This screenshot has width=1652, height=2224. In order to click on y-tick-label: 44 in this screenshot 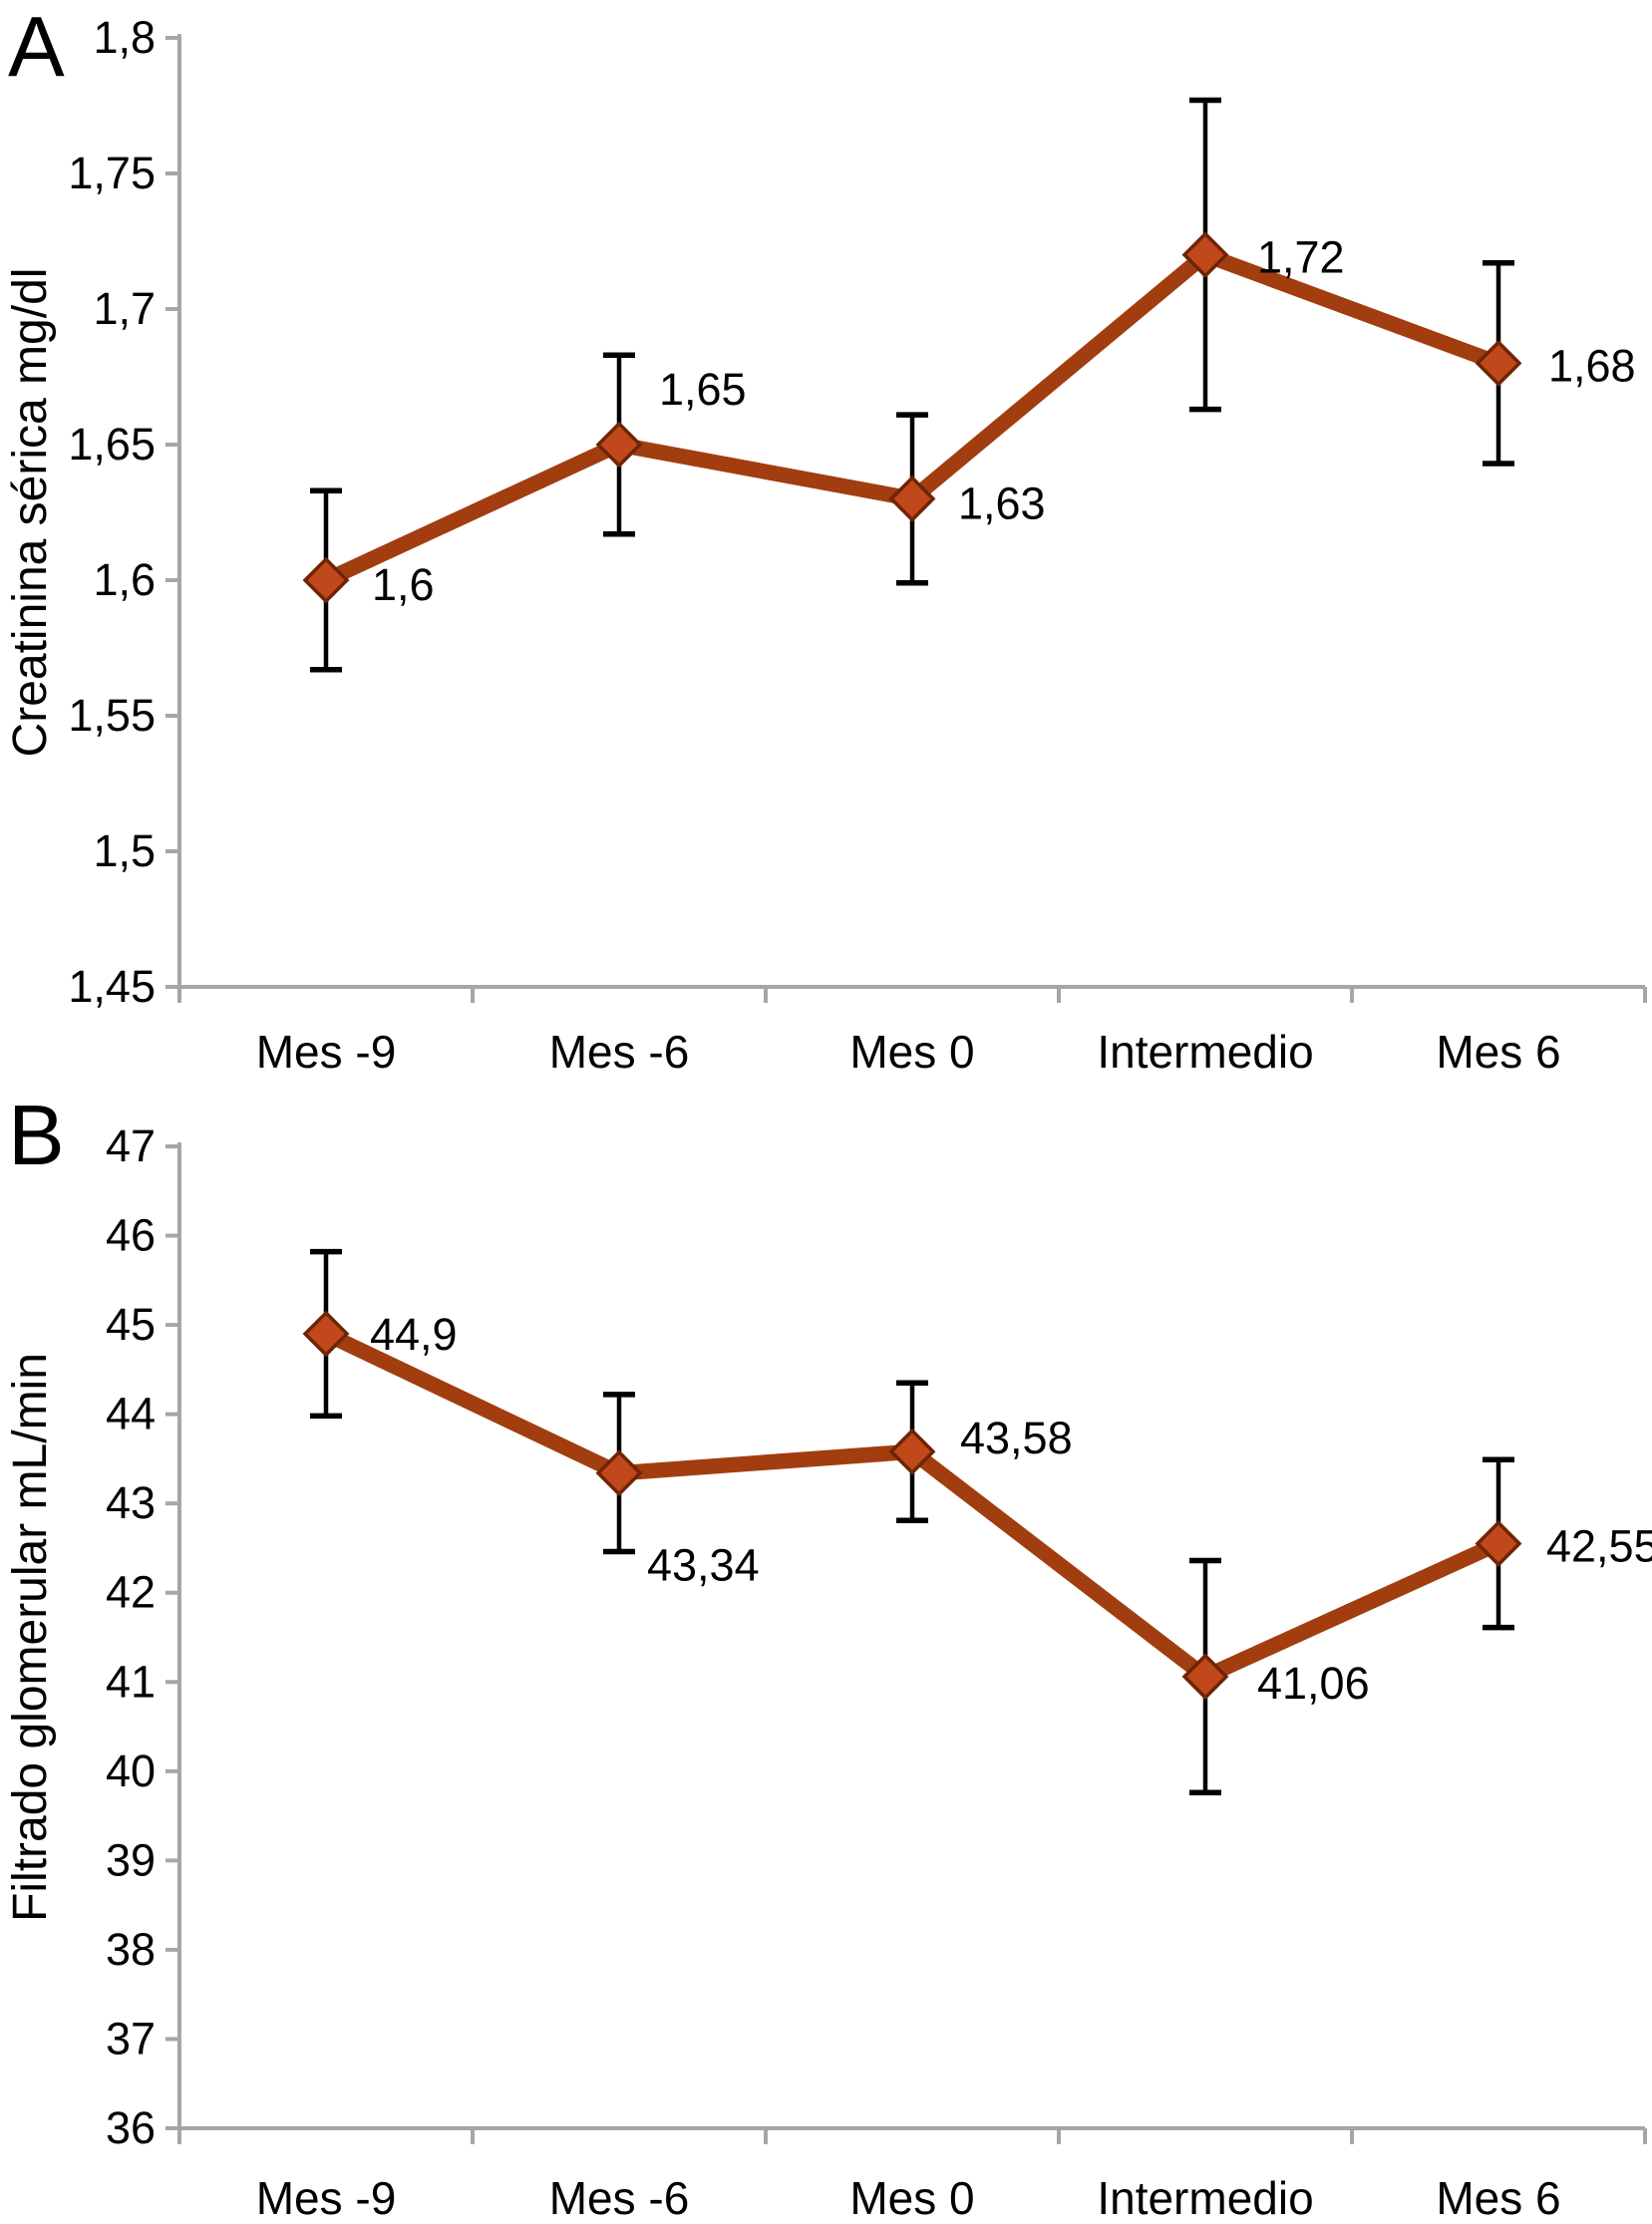, I will do `click(131, 1414)`.